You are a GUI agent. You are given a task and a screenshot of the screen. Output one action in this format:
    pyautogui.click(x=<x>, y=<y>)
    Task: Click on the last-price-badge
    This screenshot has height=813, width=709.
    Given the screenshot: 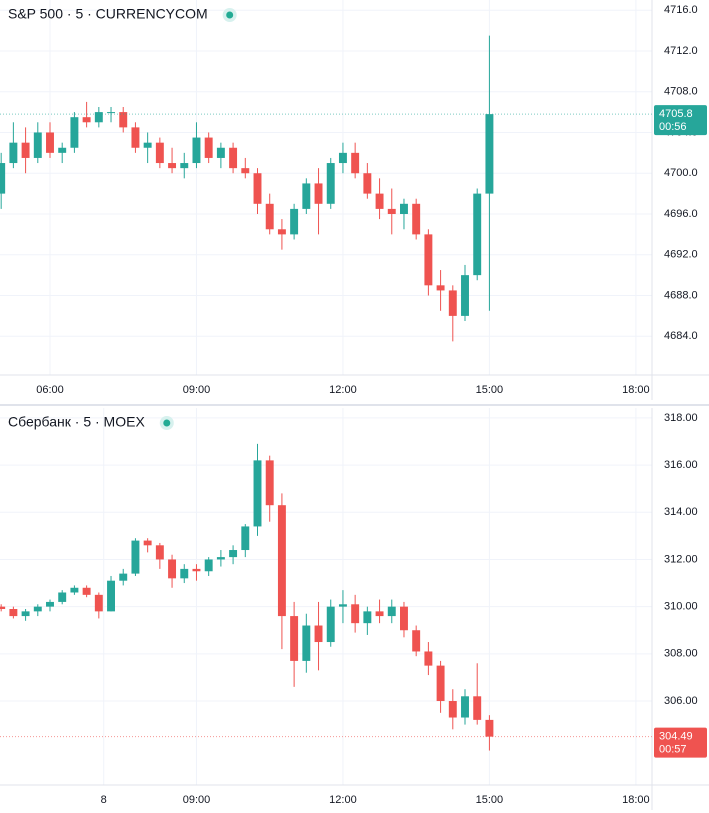 What is the action you would take?
    pyautogui.click(x=680, y=742)
    